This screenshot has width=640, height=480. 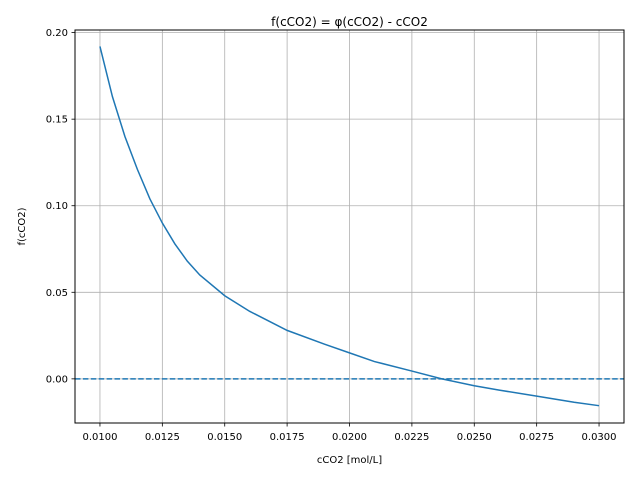 I want to click on x-tick-label: 0.0100, so click(x=99, y=437).